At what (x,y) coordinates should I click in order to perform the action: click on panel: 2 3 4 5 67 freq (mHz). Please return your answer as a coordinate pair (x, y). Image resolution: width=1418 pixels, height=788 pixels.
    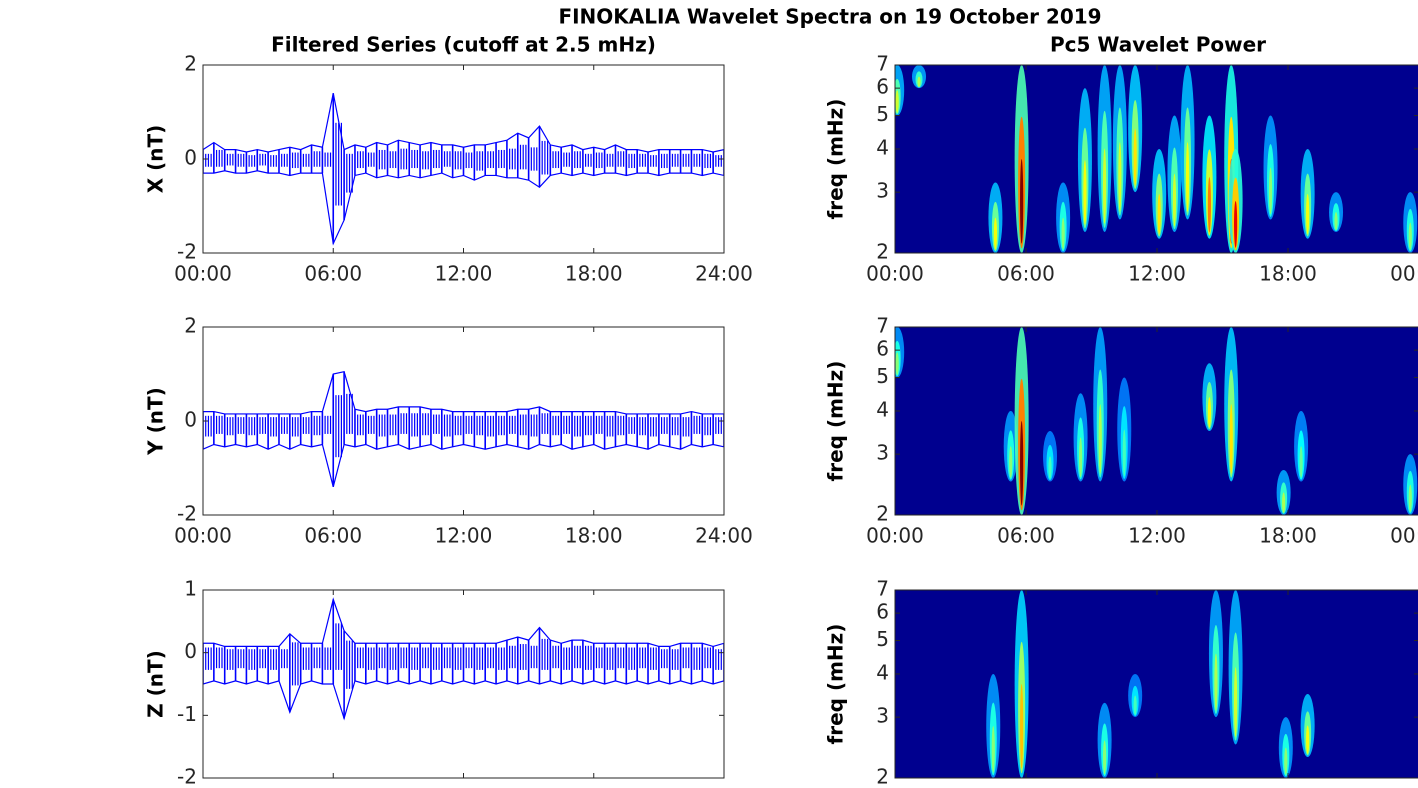
    Looking at the image, I should click on (1121, 682).